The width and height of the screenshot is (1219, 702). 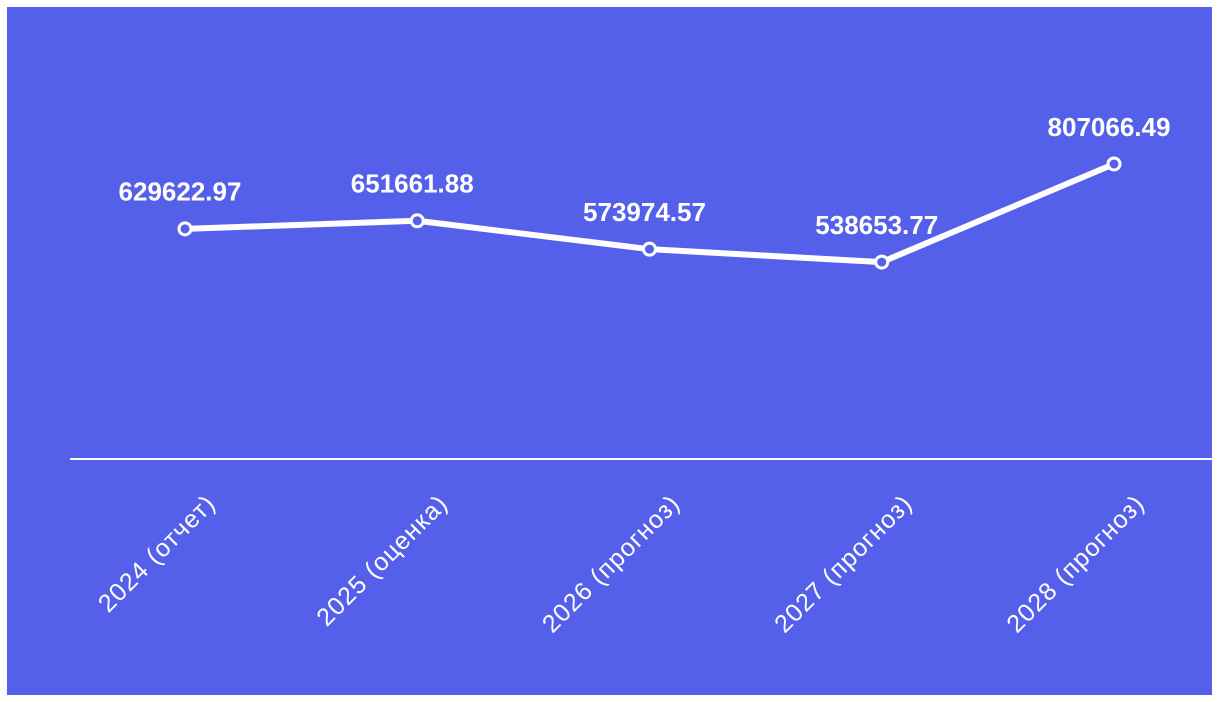 I want to click on value-label: 807066.49, so click(x=1109, y=127).